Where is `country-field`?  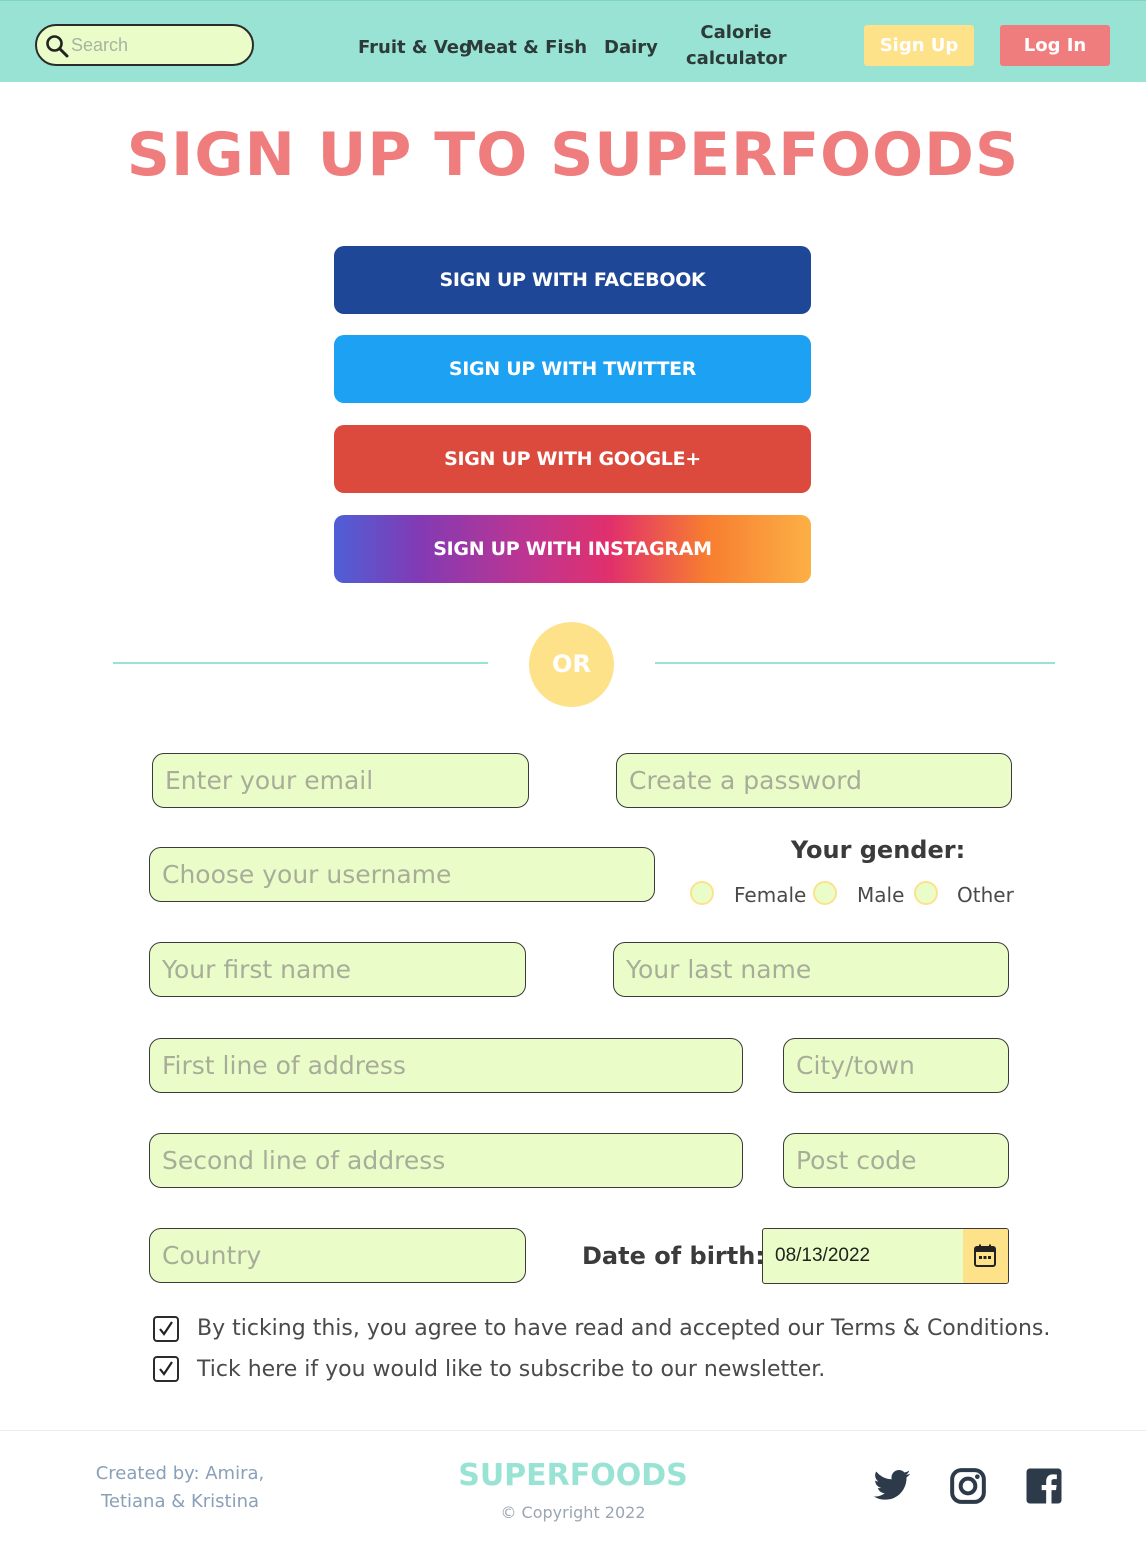 country-field is located at coordinates (337, 1255).